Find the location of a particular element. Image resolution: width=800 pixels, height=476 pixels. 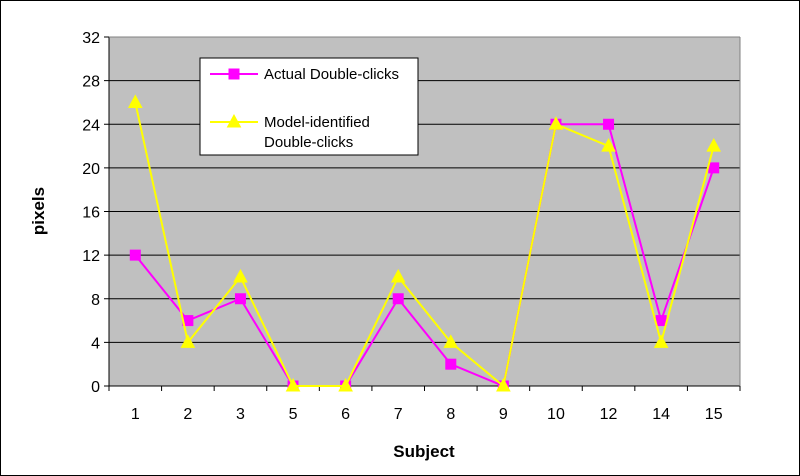

legend-item: Model-identified Double-clicks is located at coordinates (290, 132).